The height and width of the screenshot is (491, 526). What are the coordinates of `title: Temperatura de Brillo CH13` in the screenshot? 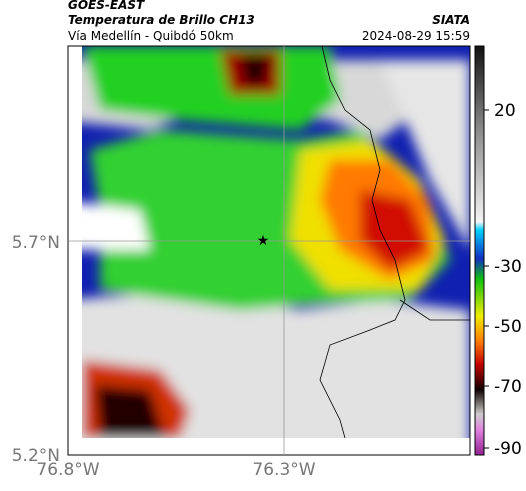 It's located at (161, 20).